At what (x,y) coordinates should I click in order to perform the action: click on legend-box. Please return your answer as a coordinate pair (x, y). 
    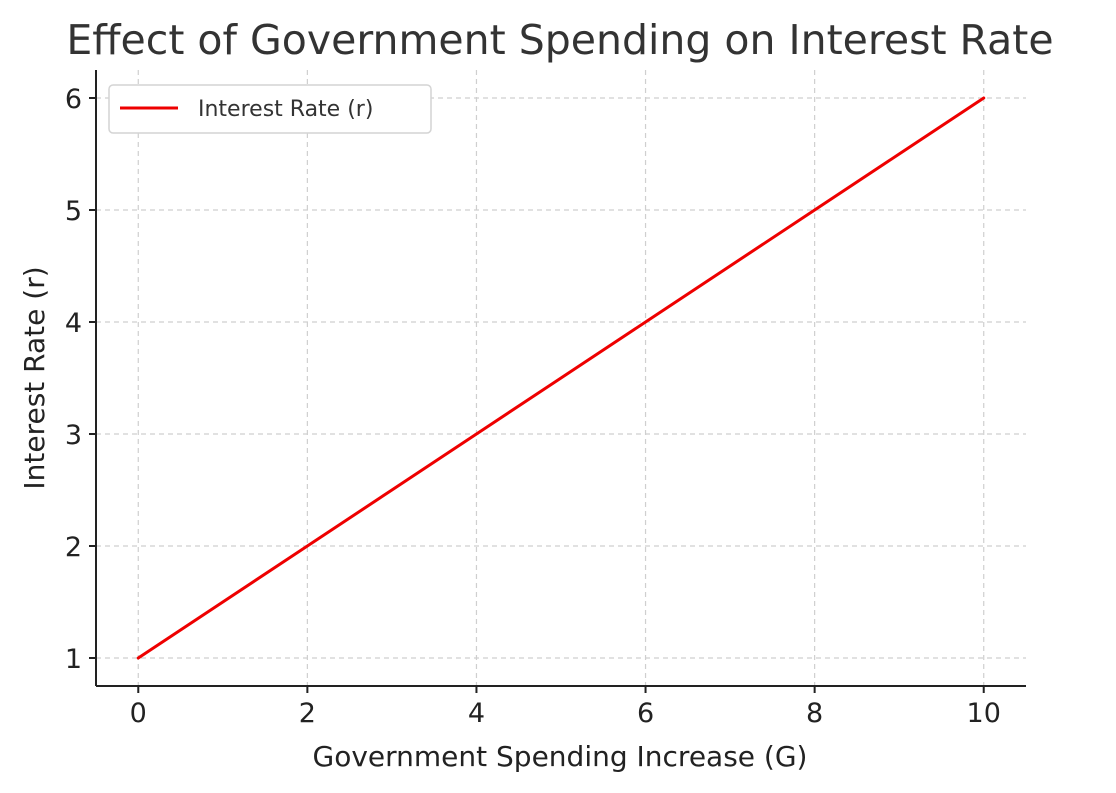
    Looking at the image, I should click on (270, 109).